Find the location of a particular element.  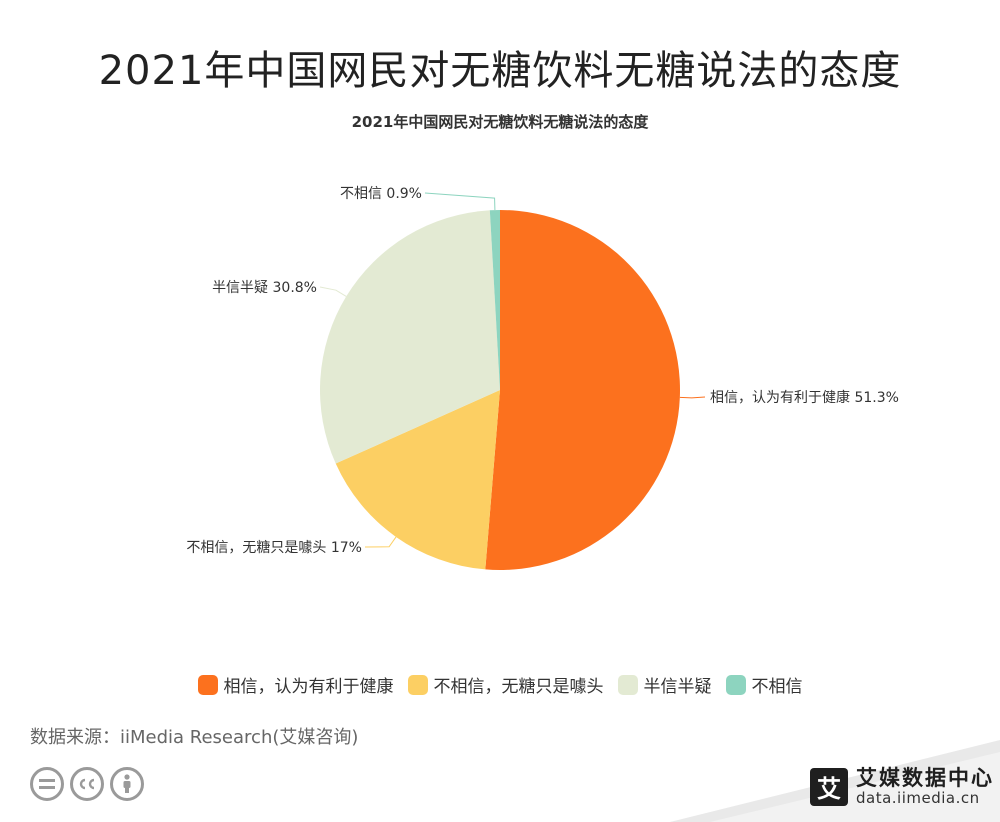

legend-item-believe: 相信，认为有利于健康 is located at coordinates (295, 684).